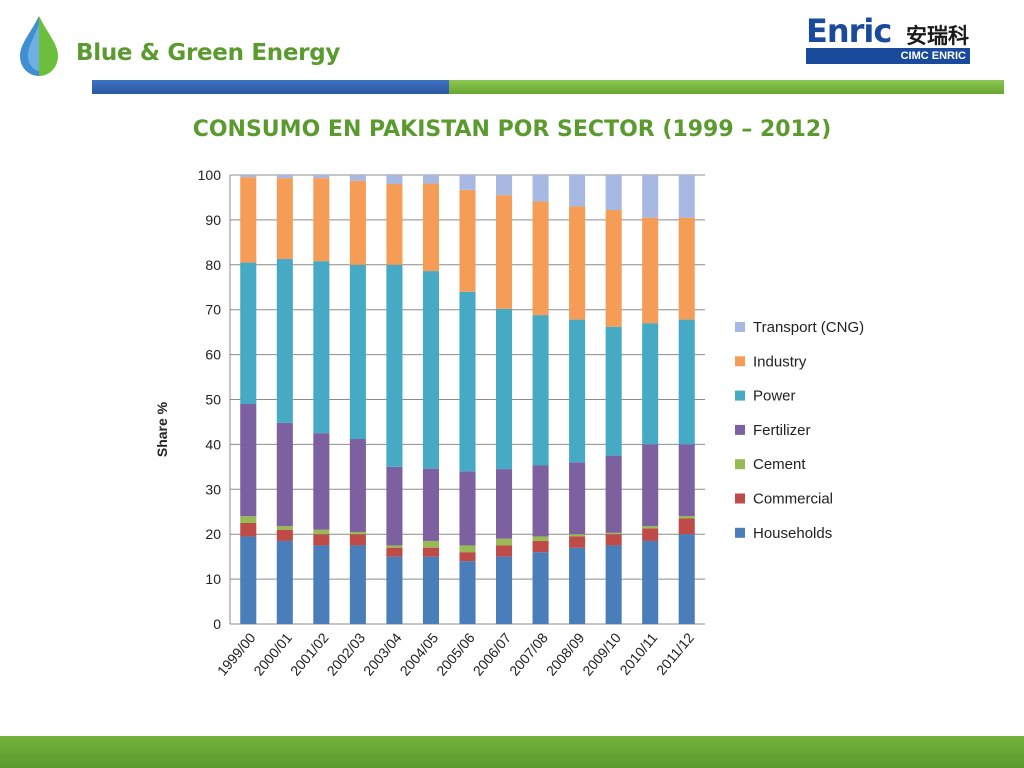 The width and height of the screenshot is (1024, 768). I want to click on y-tick-label: 70, so click(213, 310).